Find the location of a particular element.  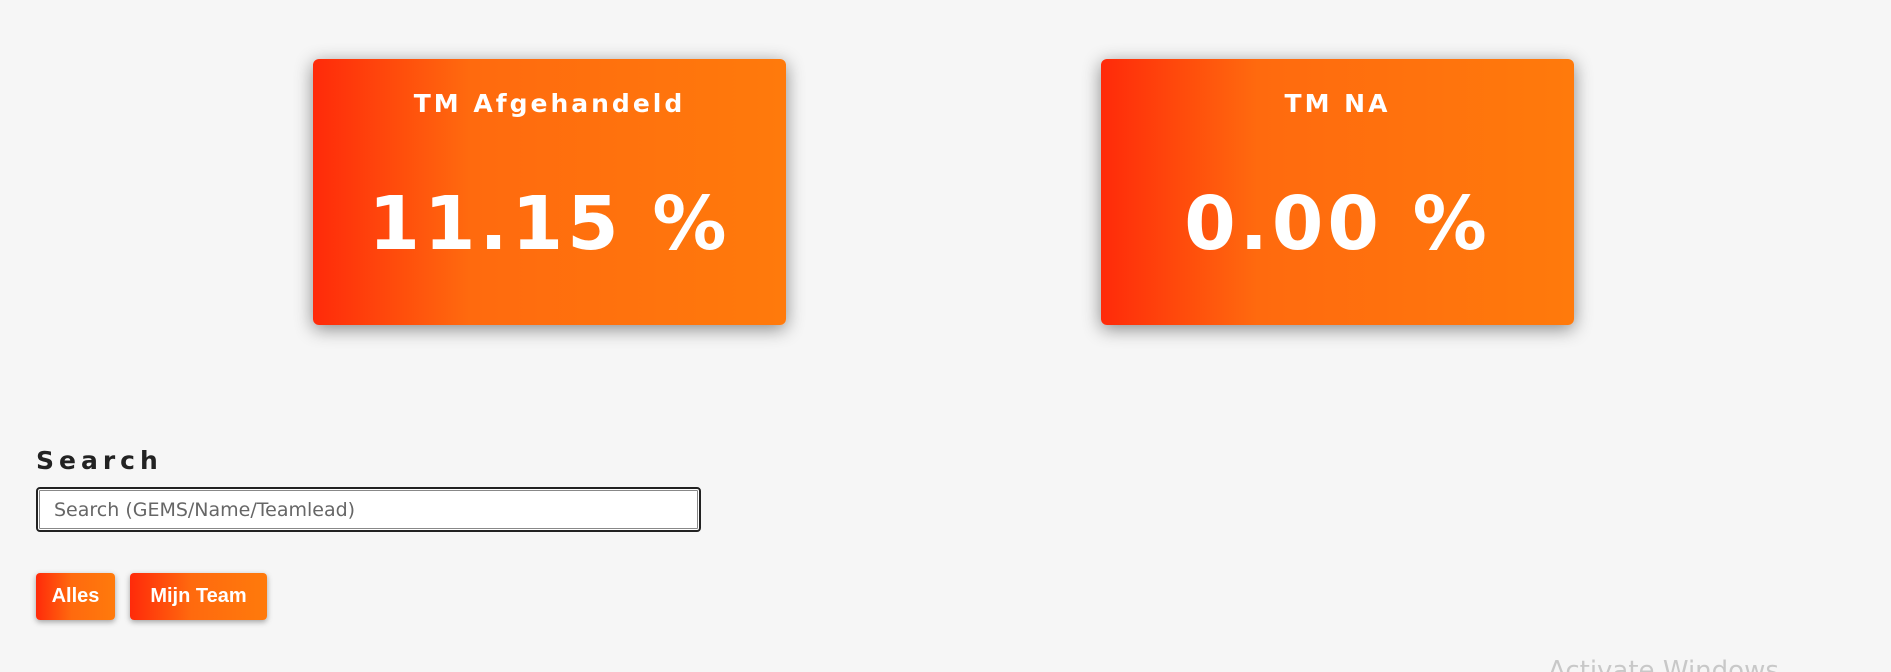

filter-my-team-button: Mijn Team is located at coordinates (198, 596).